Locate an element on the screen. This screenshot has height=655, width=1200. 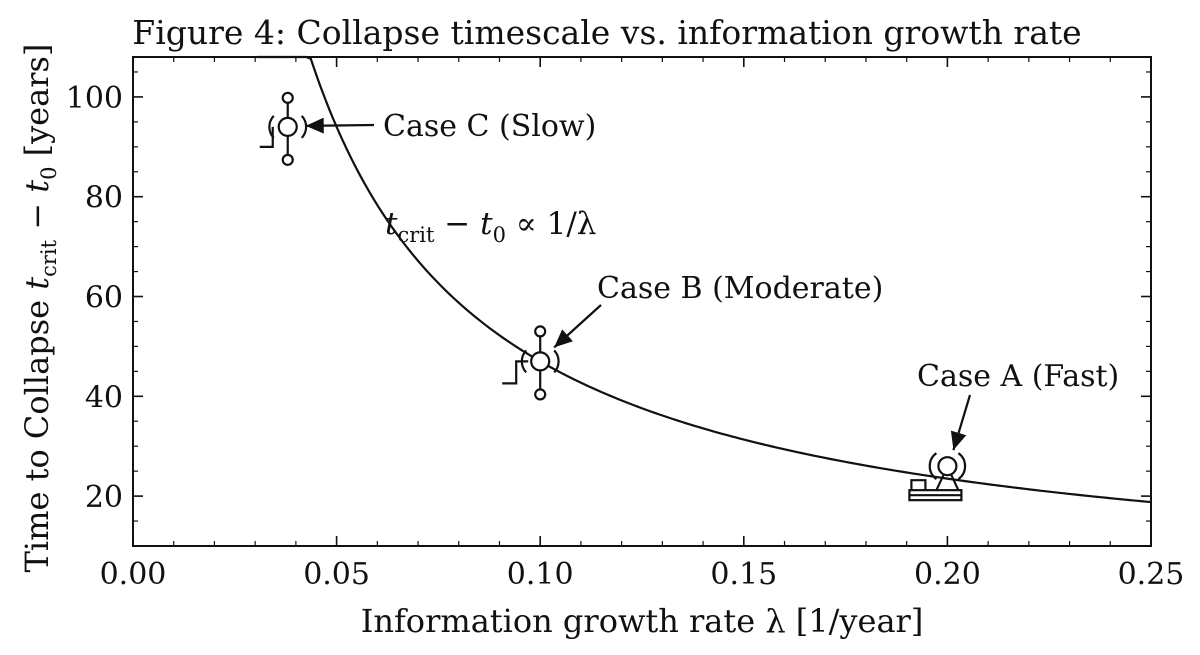
y-label-t: t is located at coordinates (37, 283).